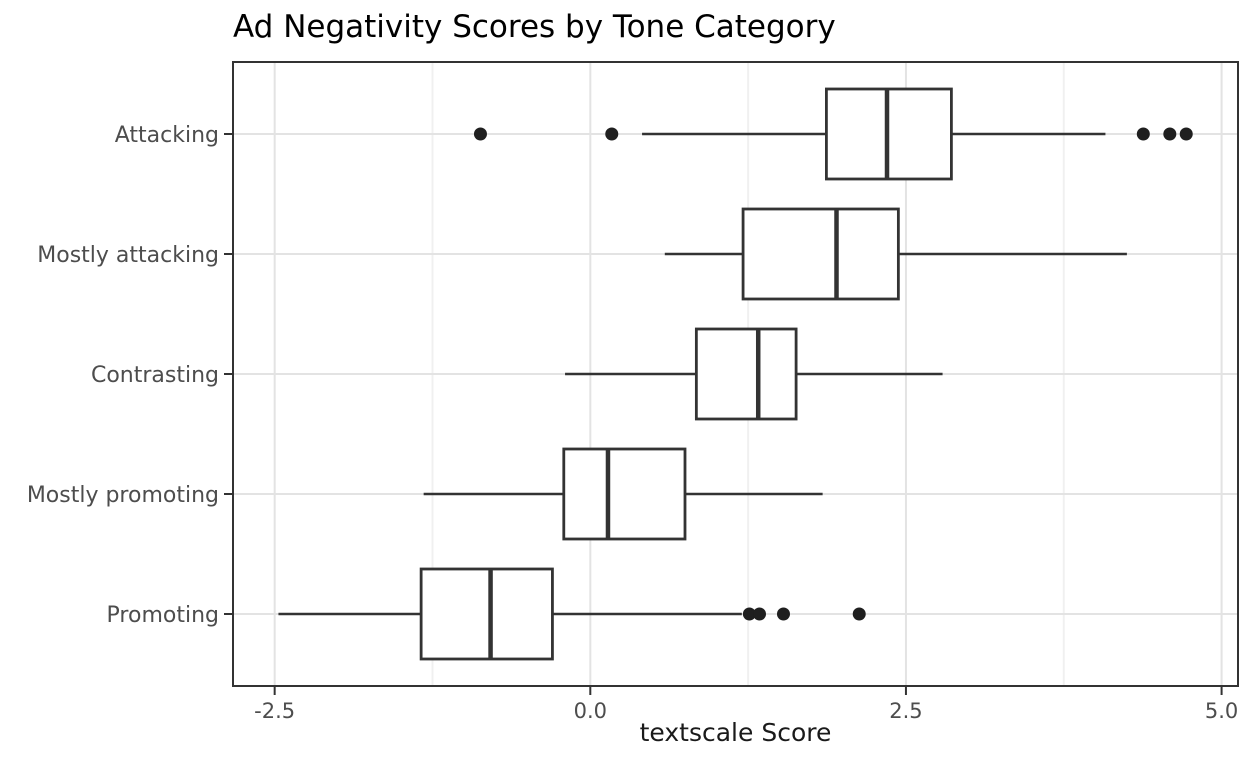  I want to click on box-contrasting, so click(746, 374).